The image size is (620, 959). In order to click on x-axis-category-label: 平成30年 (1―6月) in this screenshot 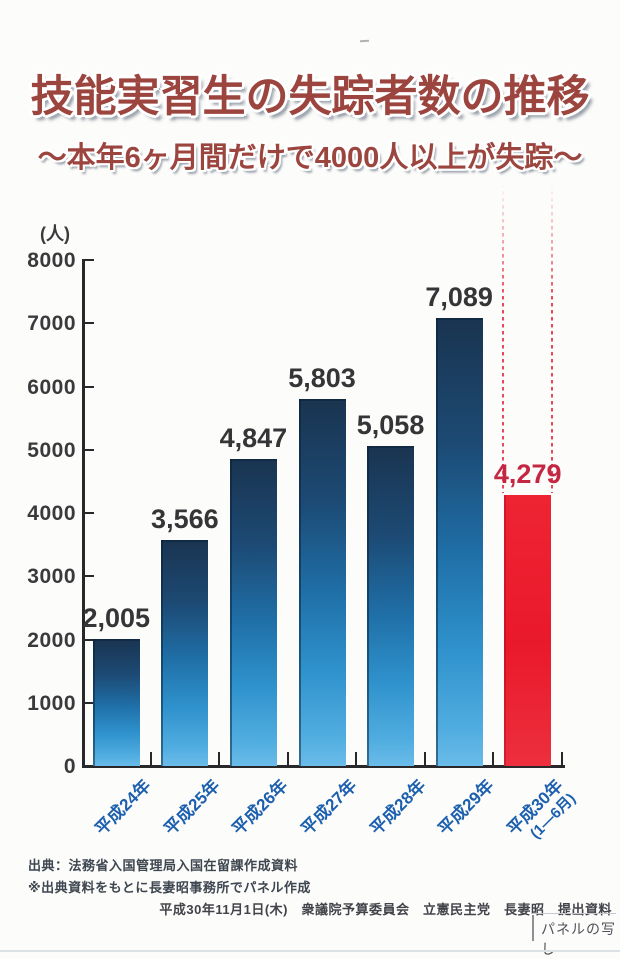, I will do `click(540, 813)`.